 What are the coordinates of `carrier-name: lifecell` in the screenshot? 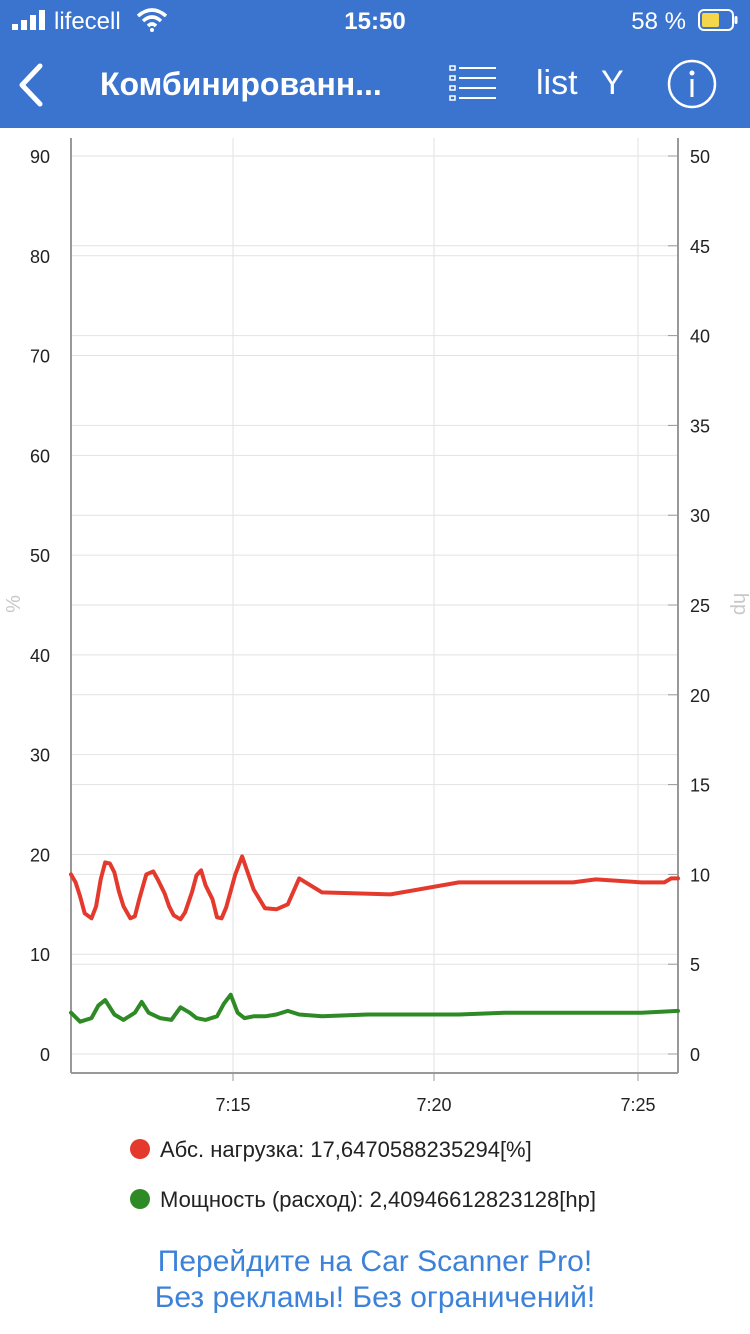 It's located at (87, 21).